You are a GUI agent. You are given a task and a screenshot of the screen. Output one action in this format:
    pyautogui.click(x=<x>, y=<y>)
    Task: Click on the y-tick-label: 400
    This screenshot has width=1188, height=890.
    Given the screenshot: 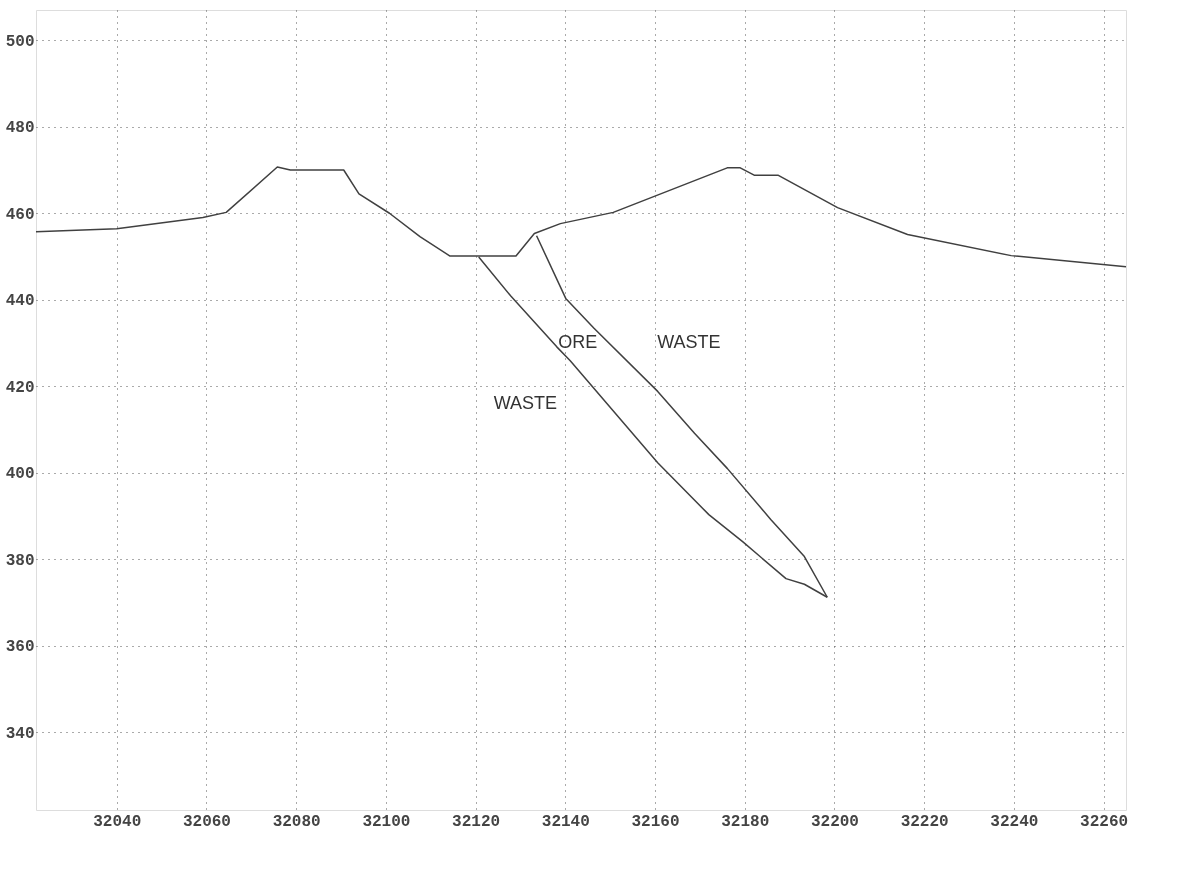 What is the action you would take?
    pyautogui.click(x=20, y=474)
    